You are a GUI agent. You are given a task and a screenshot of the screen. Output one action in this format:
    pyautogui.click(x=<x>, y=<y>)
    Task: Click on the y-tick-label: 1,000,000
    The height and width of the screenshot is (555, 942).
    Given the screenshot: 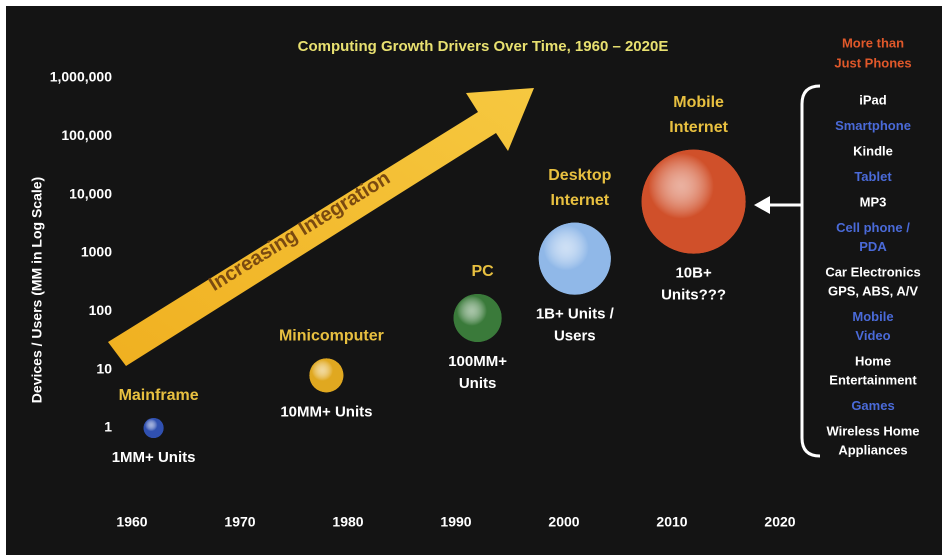 What is the action you would take?
    pyautogui.click(x=81, y=77)
    